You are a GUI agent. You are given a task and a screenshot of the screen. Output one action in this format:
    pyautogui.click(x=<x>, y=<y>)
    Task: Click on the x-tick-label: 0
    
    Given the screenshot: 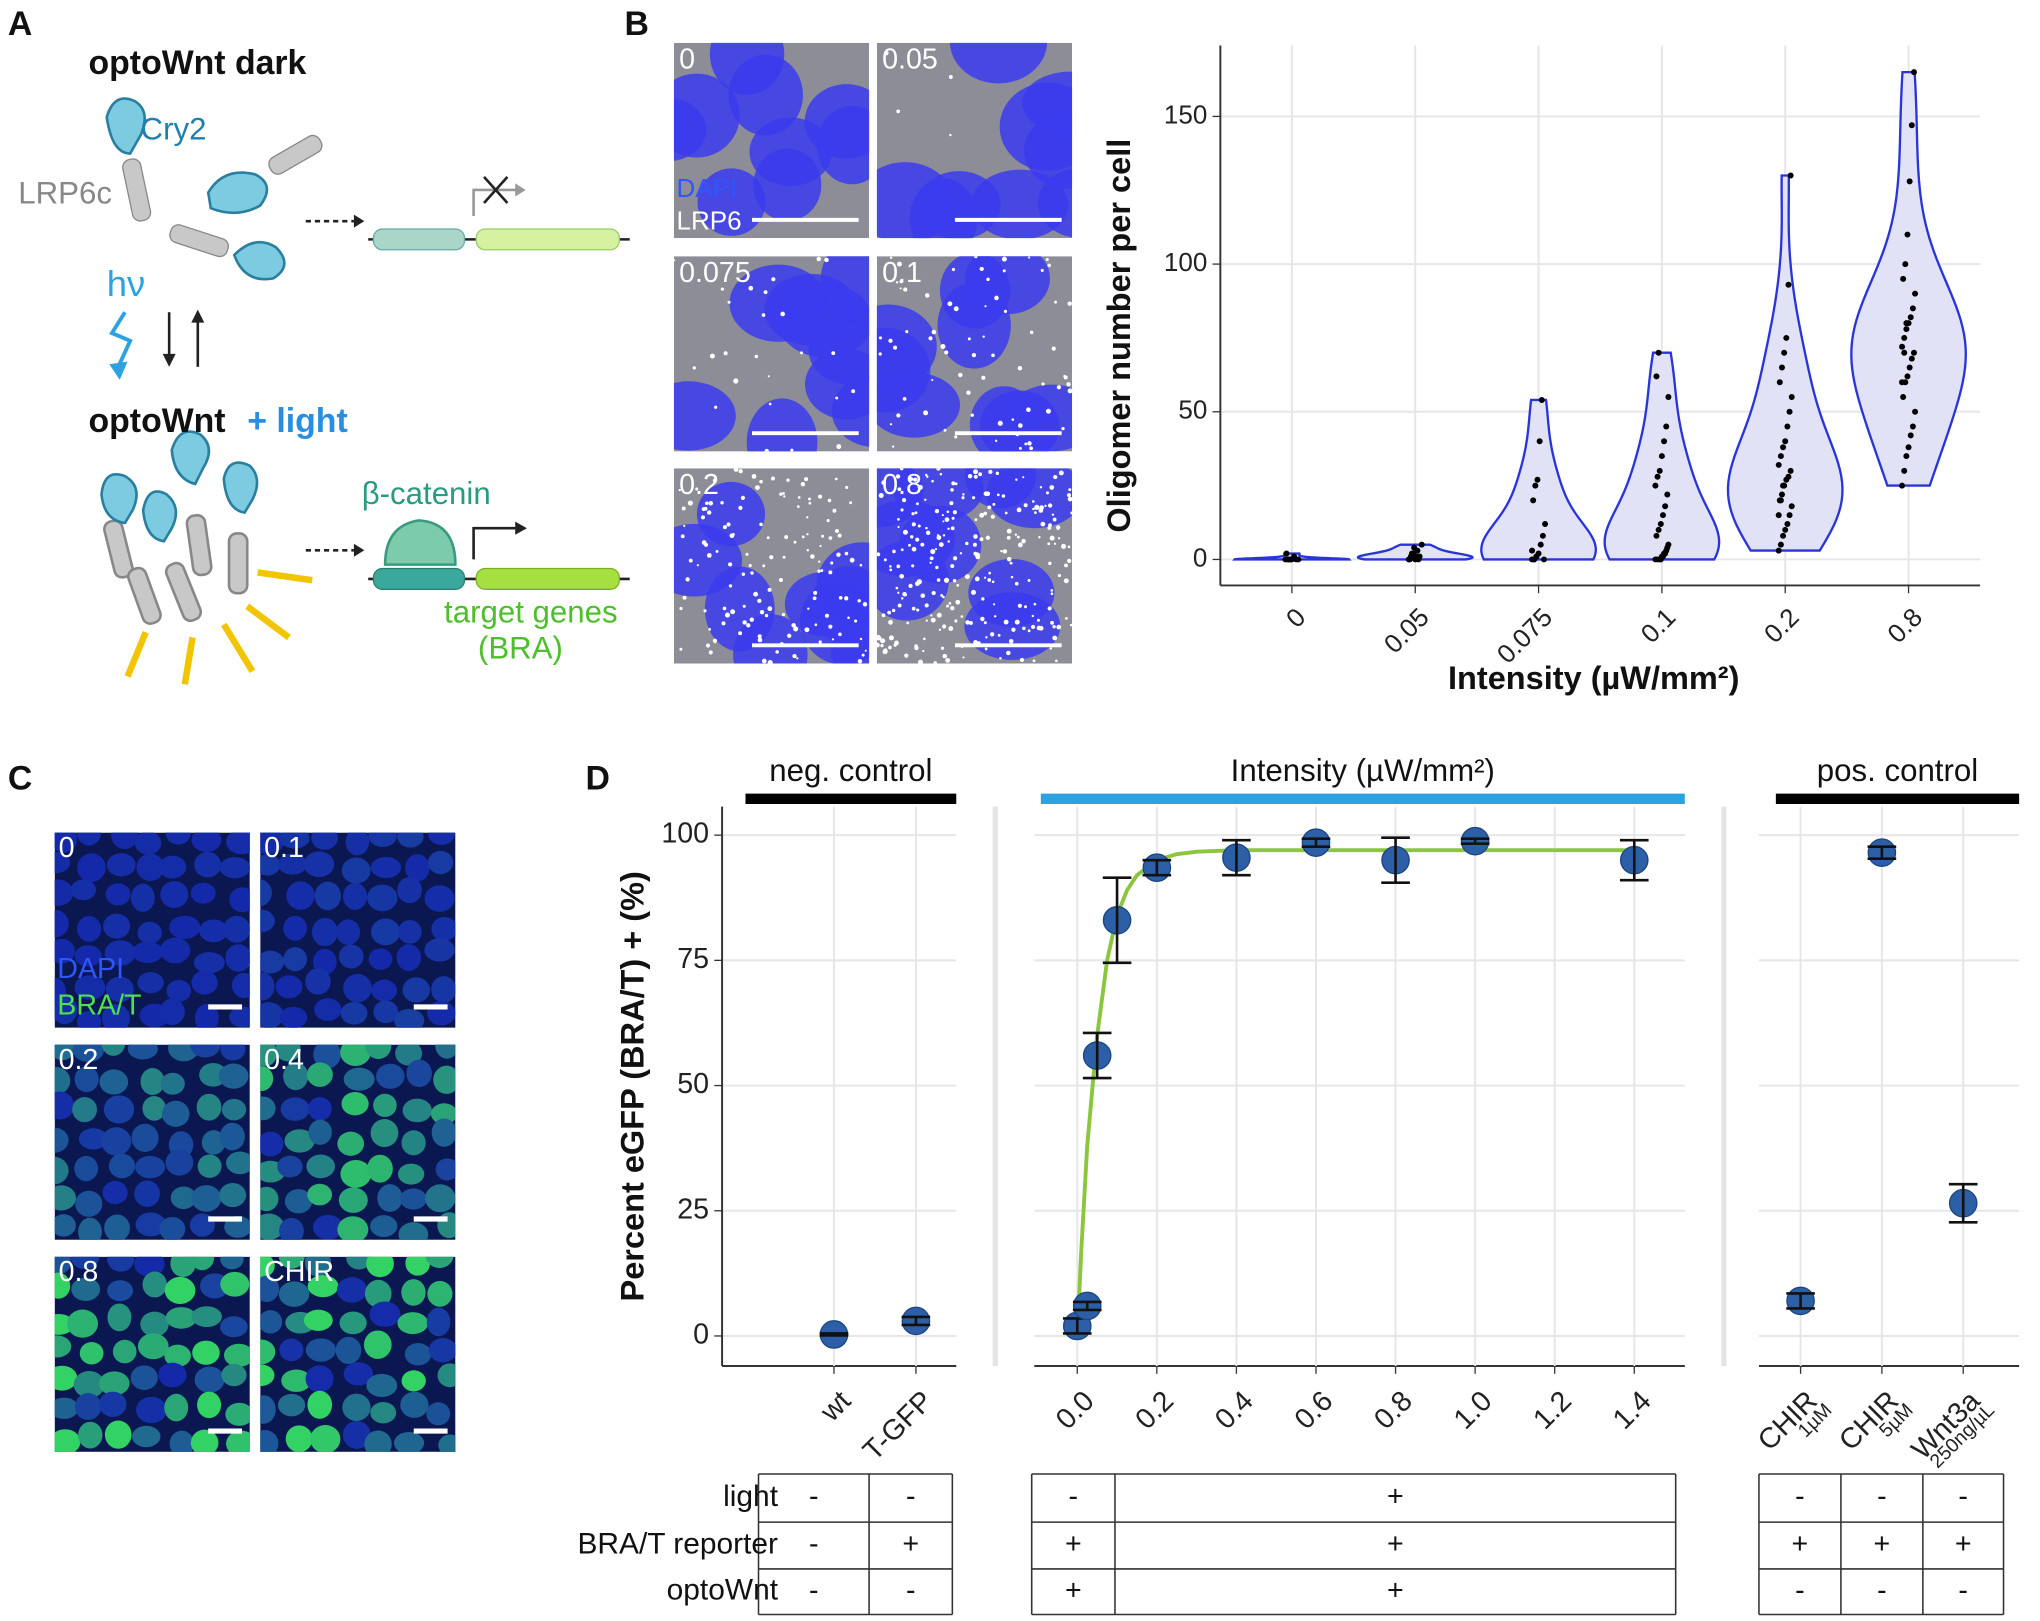 What is the action you would take?
    pyautogui.click(x=1295, y=617)
    